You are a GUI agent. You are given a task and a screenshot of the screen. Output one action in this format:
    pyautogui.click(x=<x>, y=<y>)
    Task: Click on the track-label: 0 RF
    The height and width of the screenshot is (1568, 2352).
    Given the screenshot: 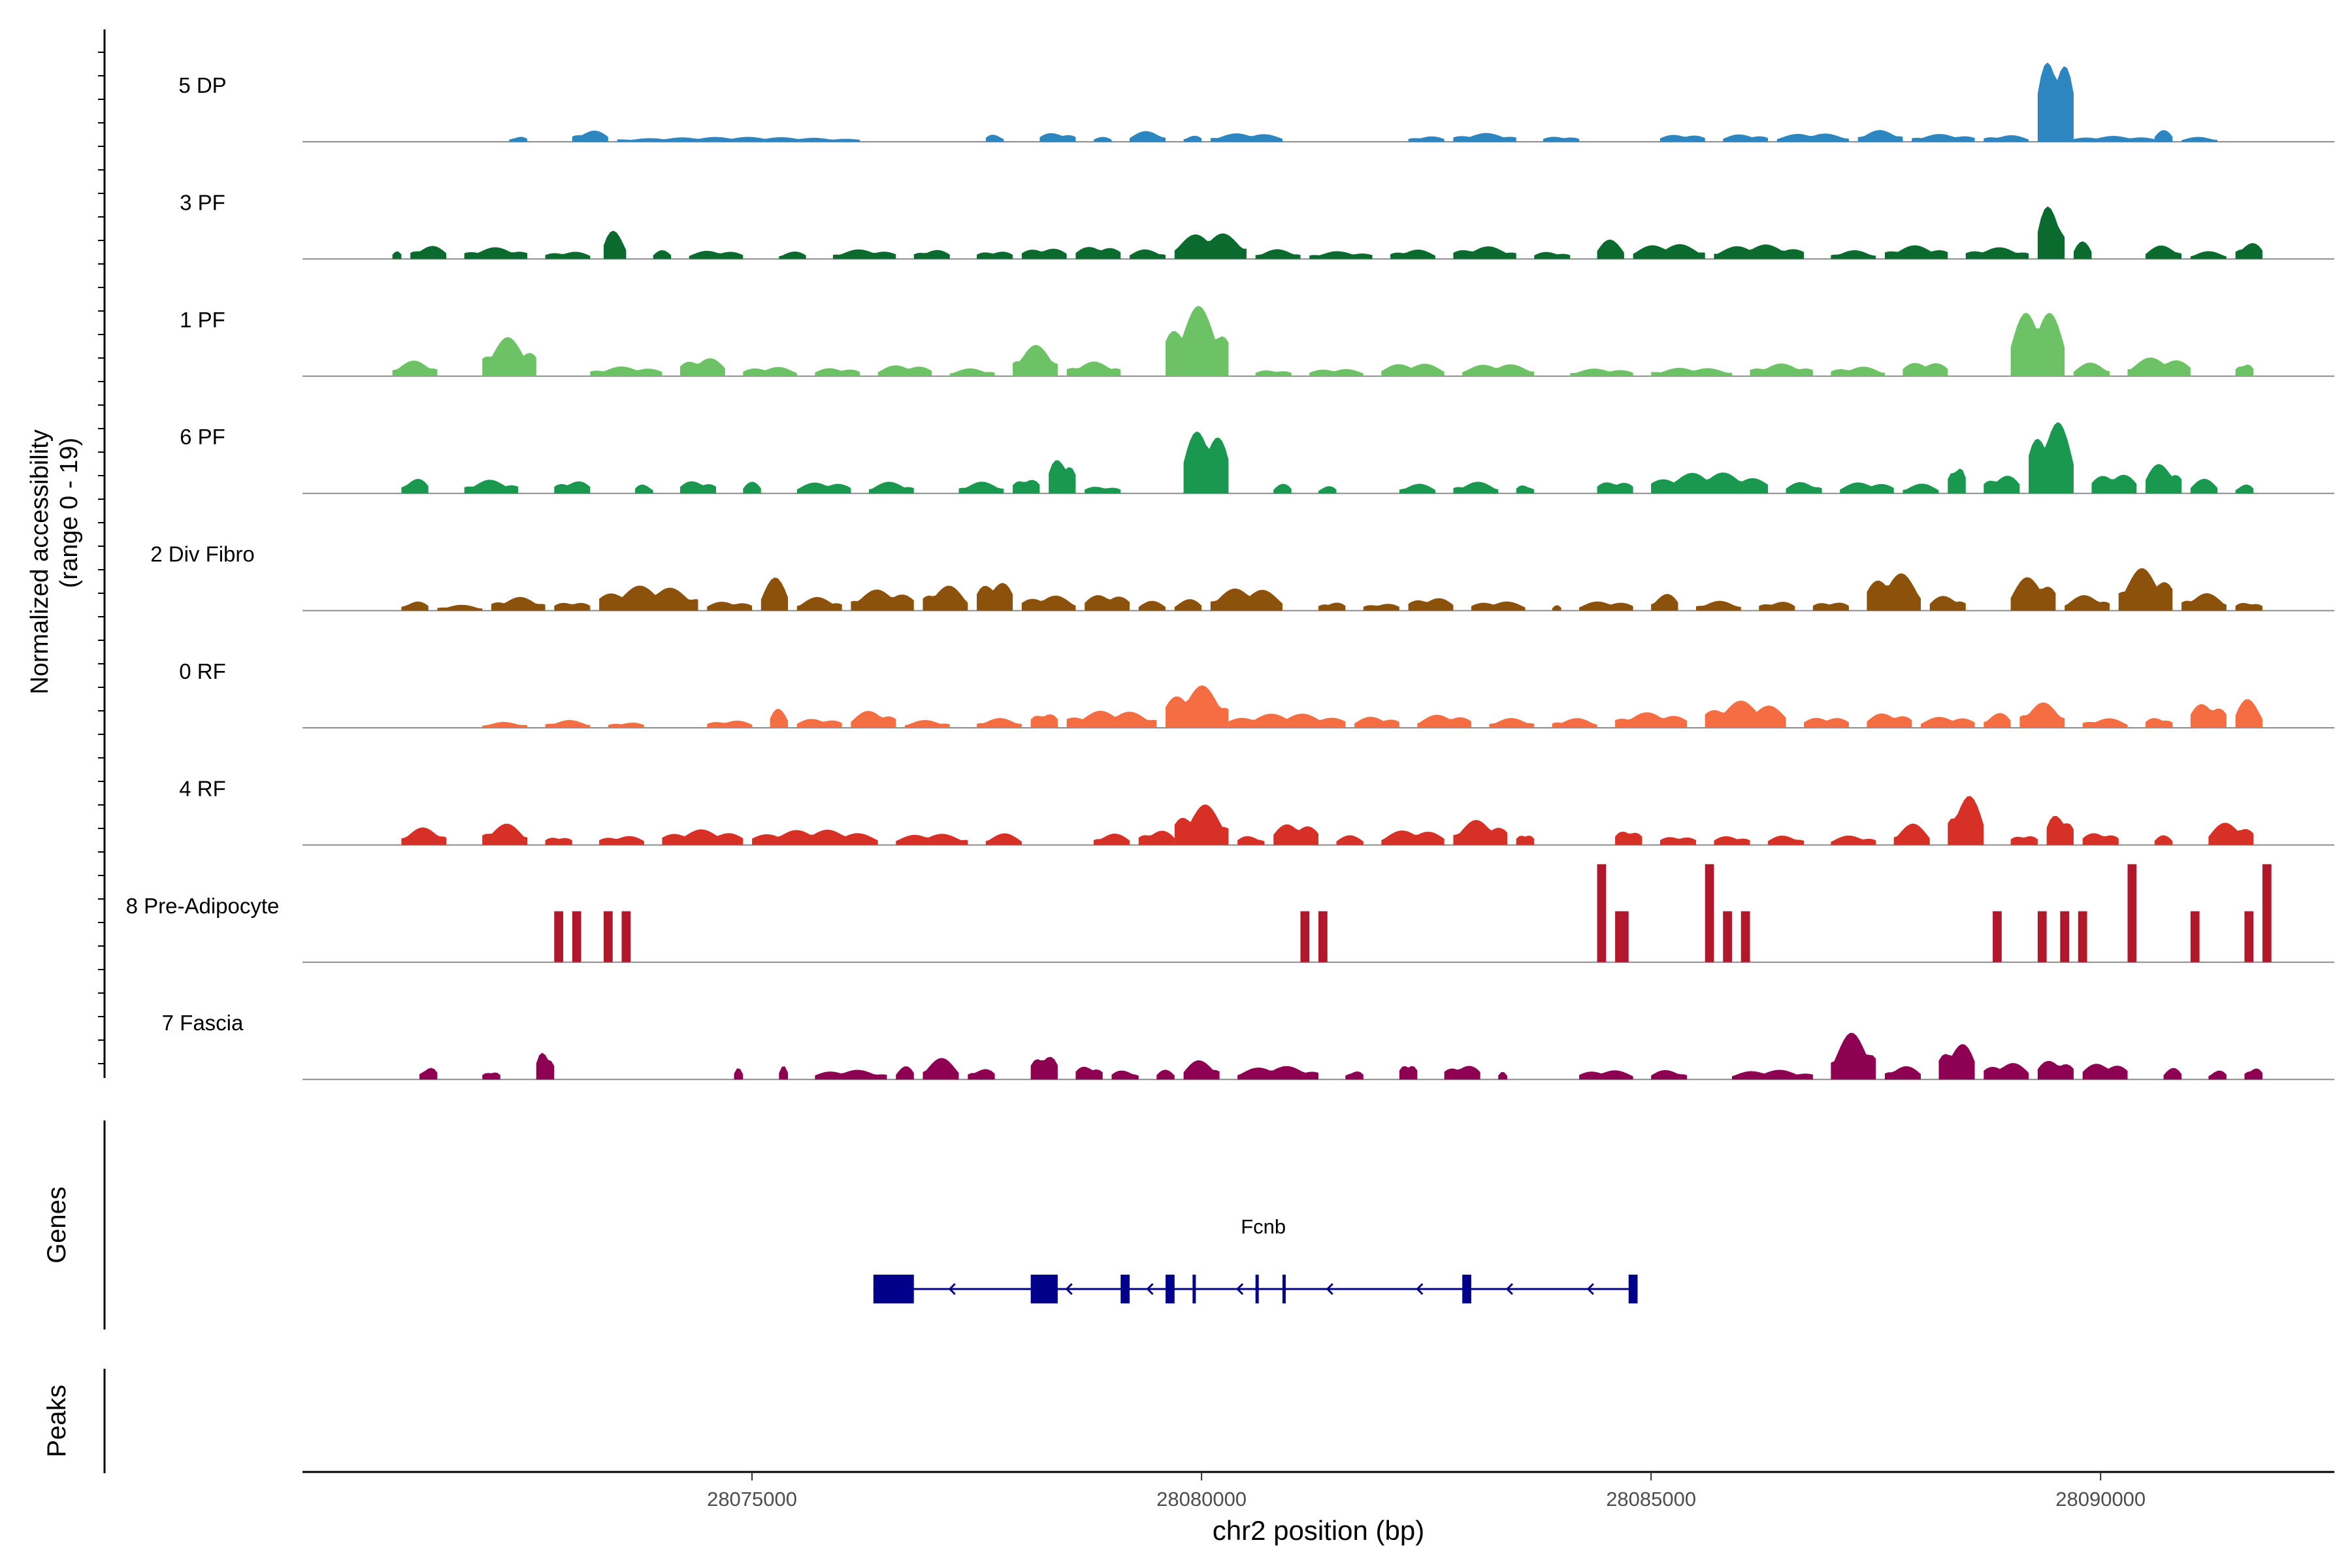 What is the action you would take?
    pyautogui.click(x=202, y=671)
    